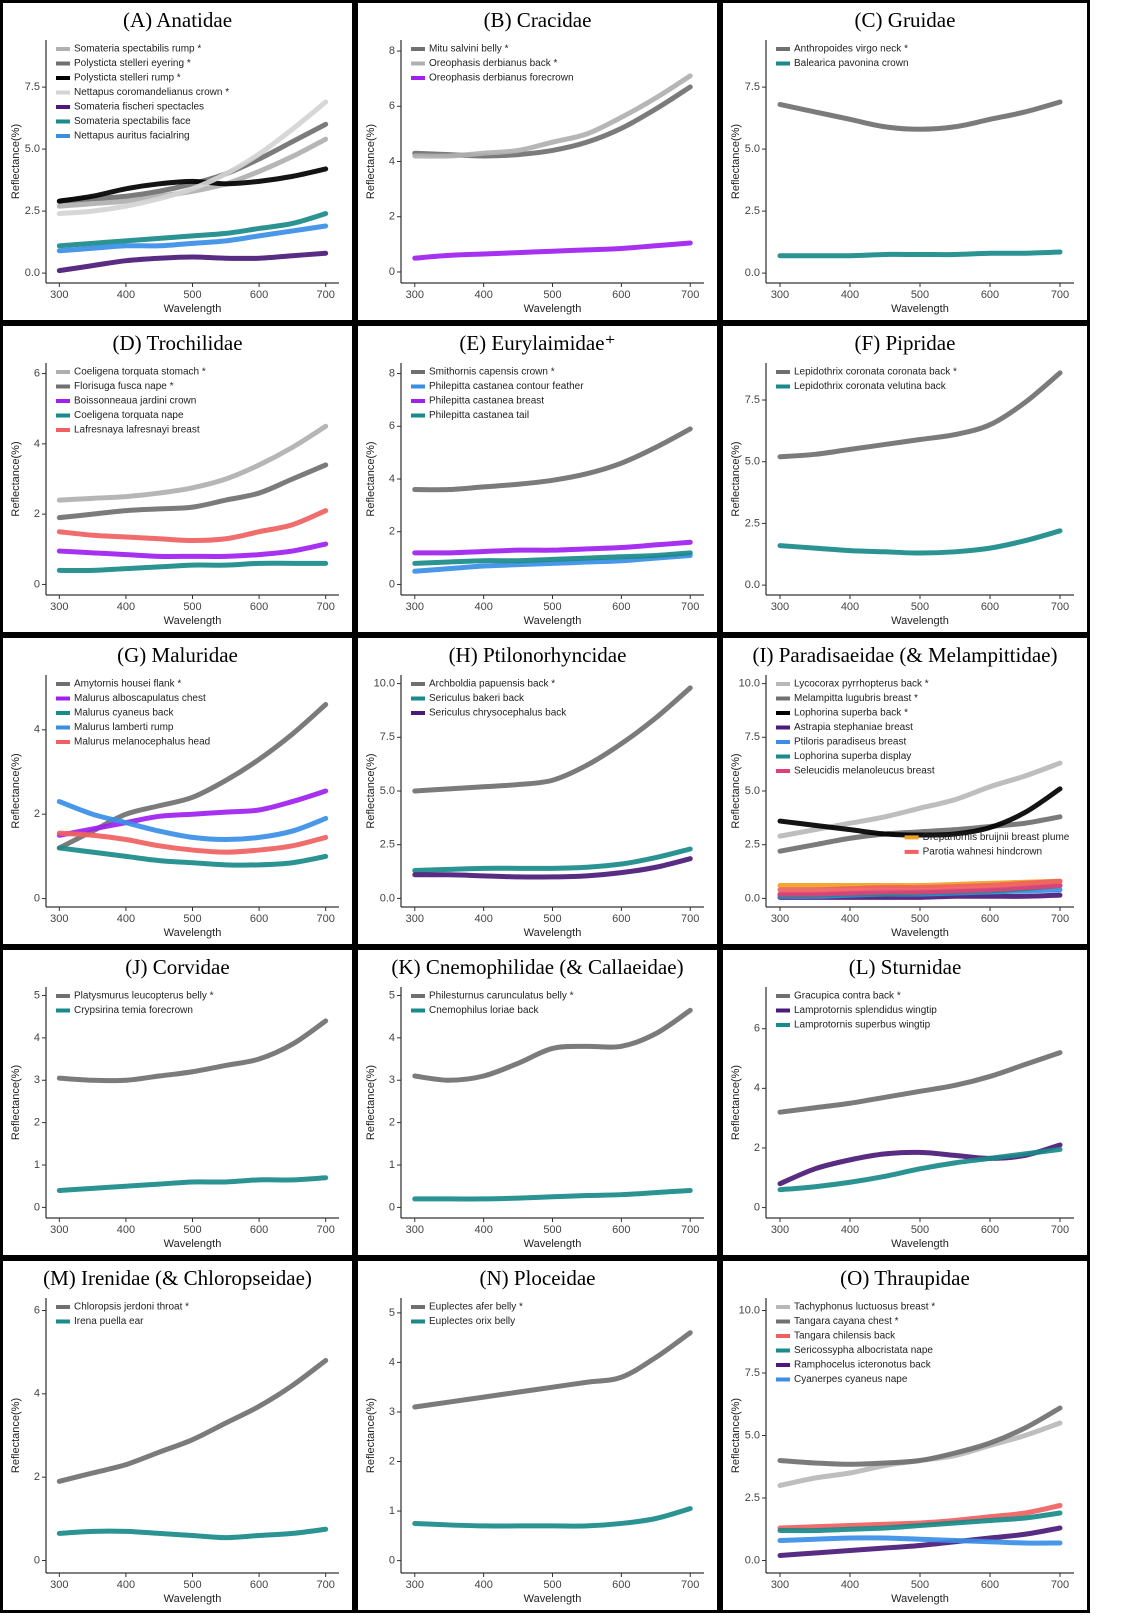 The width and height of the screenshot is (1122, 1615). I want to click on y-tick-label: 2.5, so click(752, 523).